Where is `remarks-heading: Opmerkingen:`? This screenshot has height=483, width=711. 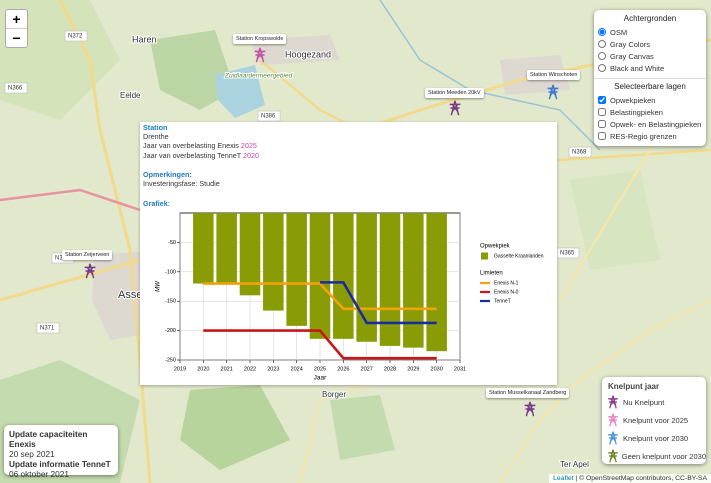 remarks-heading: Opmerkingen: is located at coordinates (167, 174).